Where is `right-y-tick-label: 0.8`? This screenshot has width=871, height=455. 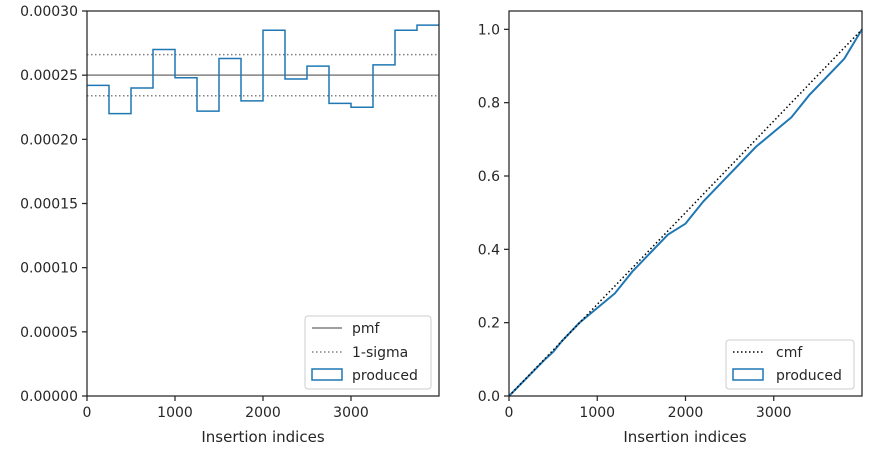 right-y-tick-label: 0.8 is located at coordinates (489, 104).